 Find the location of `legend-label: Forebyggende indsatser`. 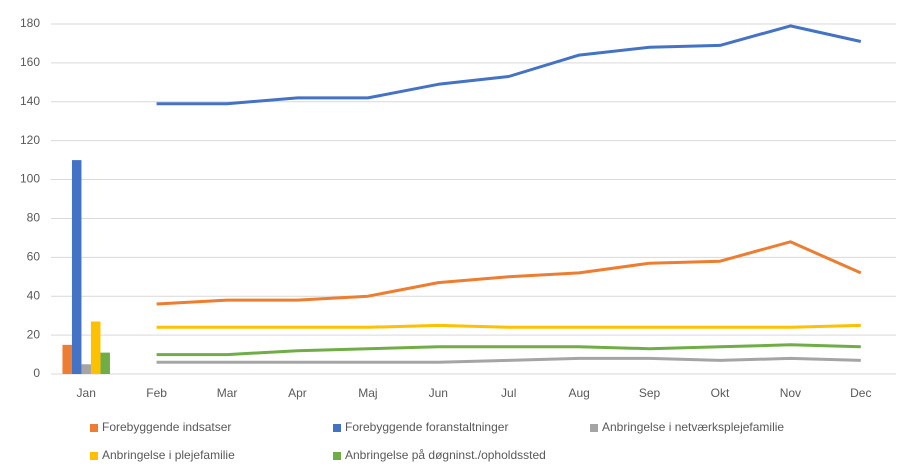

legend-label: Forebyggende indsatser is located at coordinates (166, 427).